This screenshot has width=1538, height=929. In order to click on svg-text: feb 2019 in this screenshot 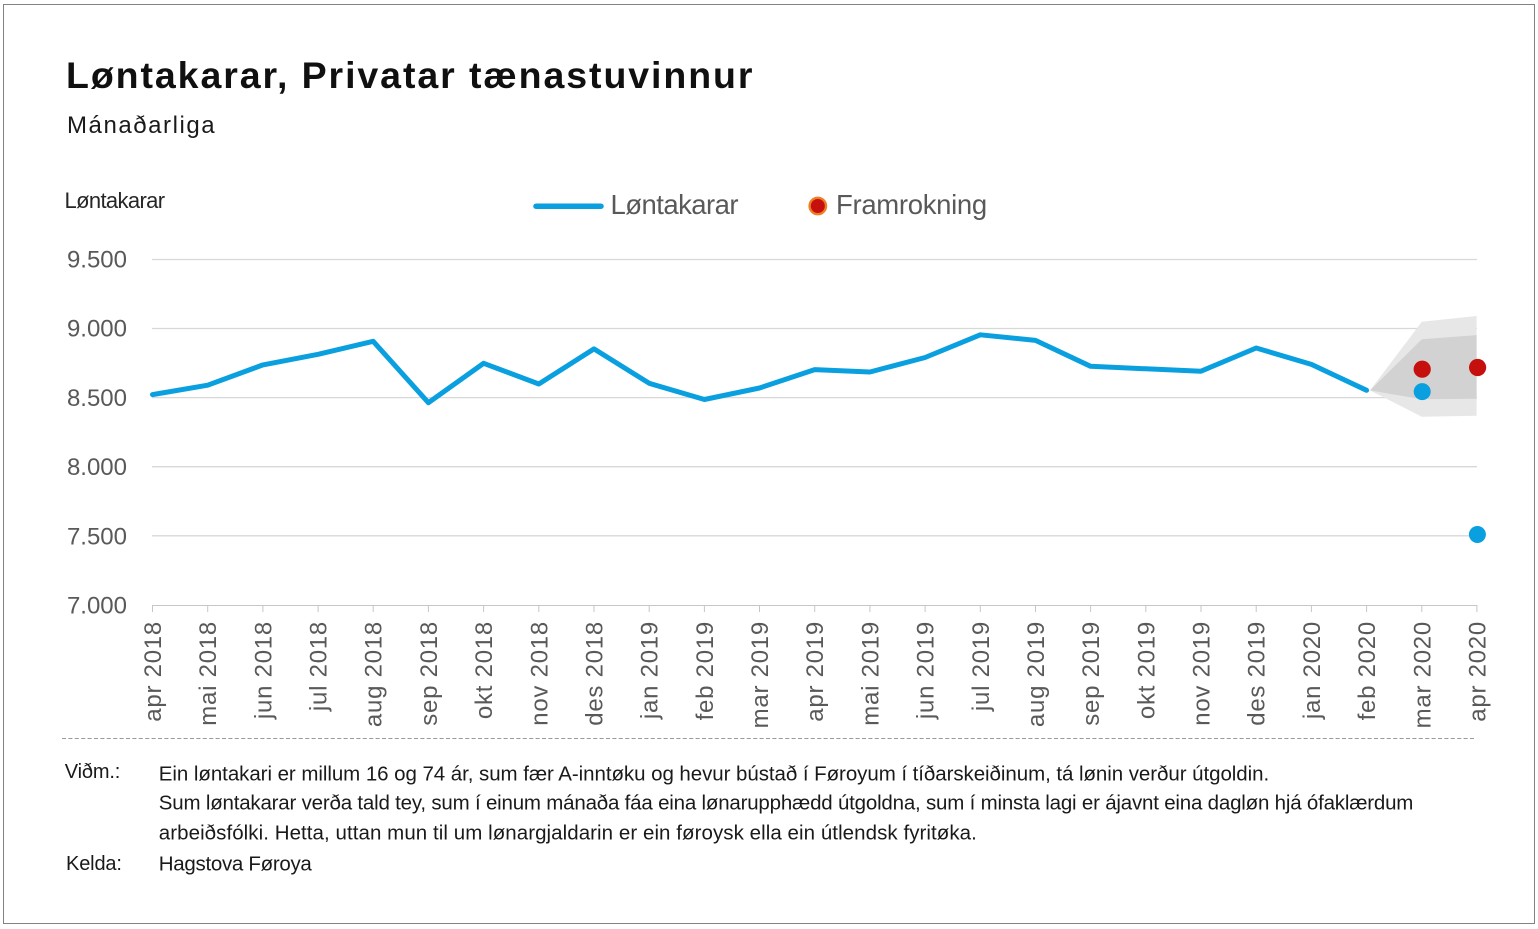, I will do `click(705, 670)`.